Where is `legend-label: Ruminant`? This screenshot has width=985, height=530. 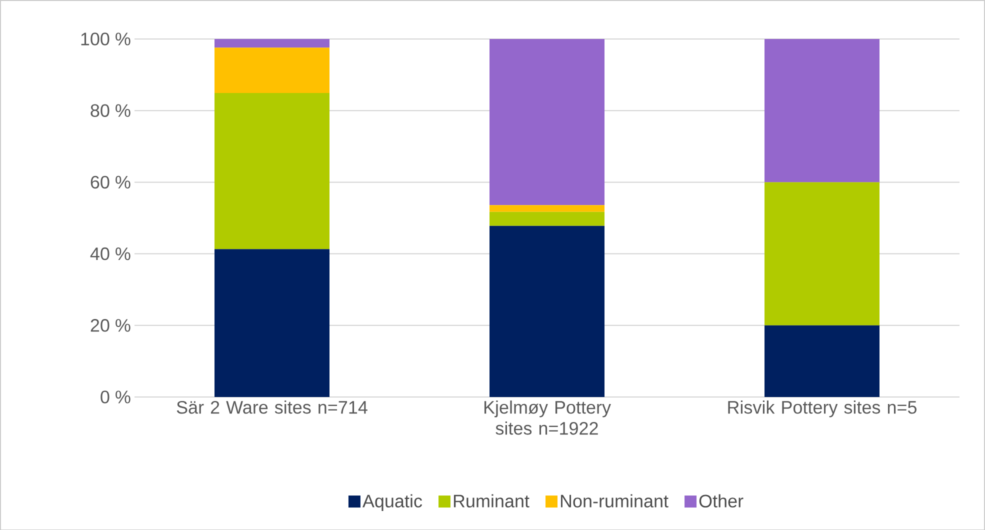 legend-label: Ruminant is located at coordinates (492, 501).